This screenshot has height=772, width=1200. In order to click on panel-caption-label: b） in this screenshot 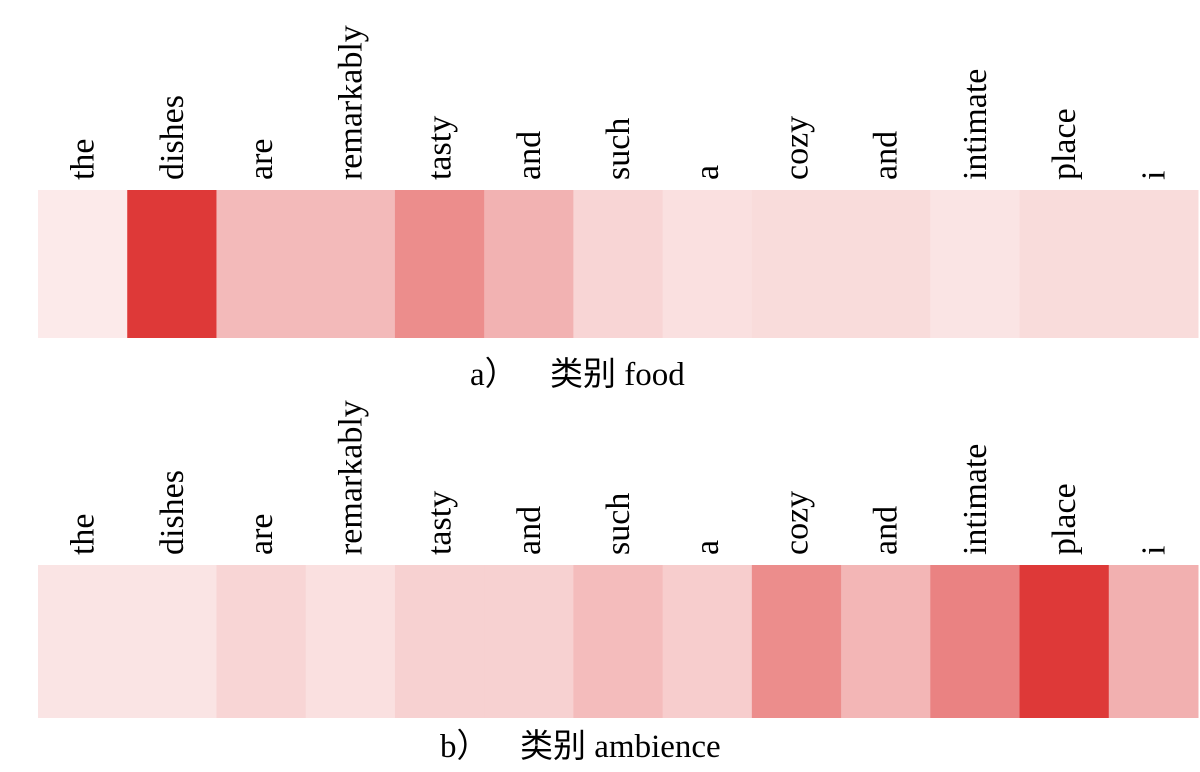, I will do `click(465, 747)`.